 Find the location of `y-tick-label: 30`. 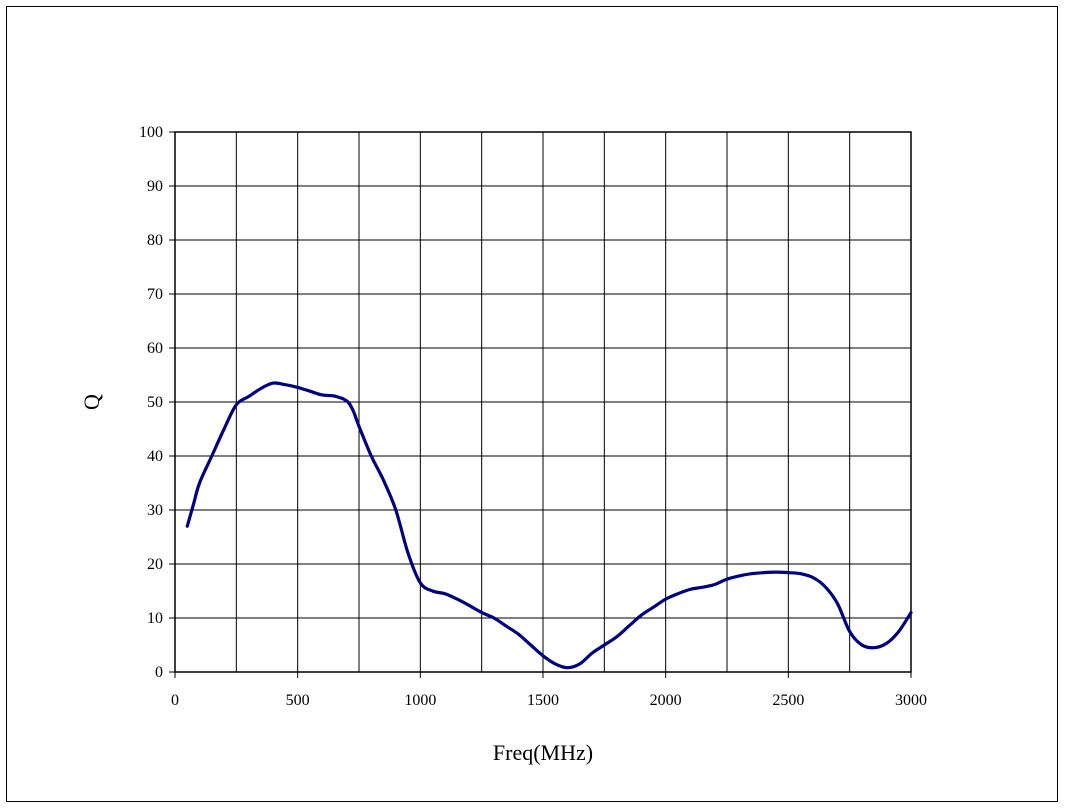

y-tick-label: 30 is located at coordinates (155, 510).